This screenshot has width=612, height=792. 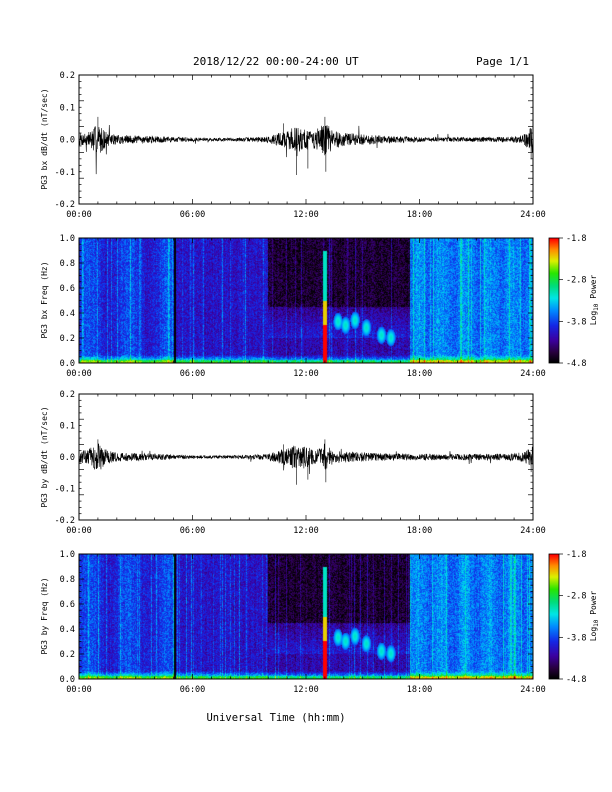 I want to click on colorbar-bottom: -1.8 -2.8 -3.8 -4.8 Log10 Power, so click(x=574, y=617).